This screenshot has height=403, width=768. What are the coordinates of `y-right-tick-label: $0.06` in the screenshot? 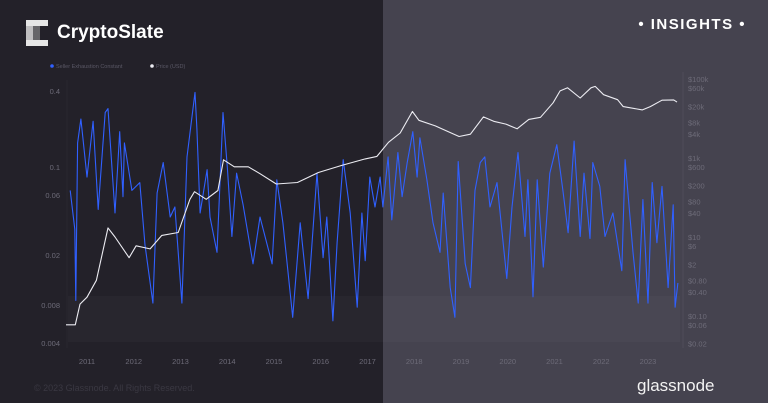 It's located at (697, 325).